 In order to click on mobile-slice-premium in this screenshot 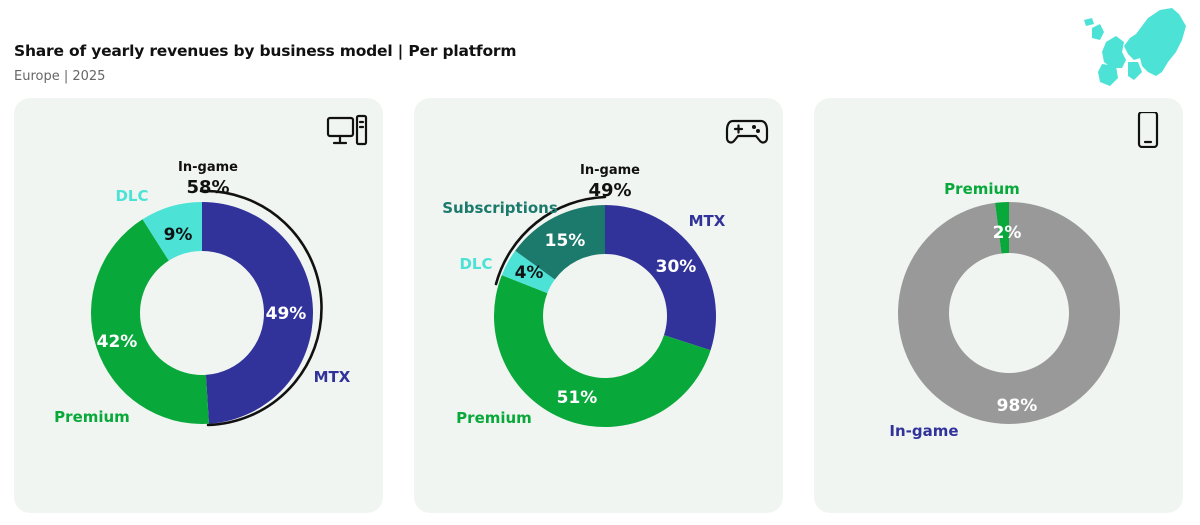, I will do `click(1002, 228)`.